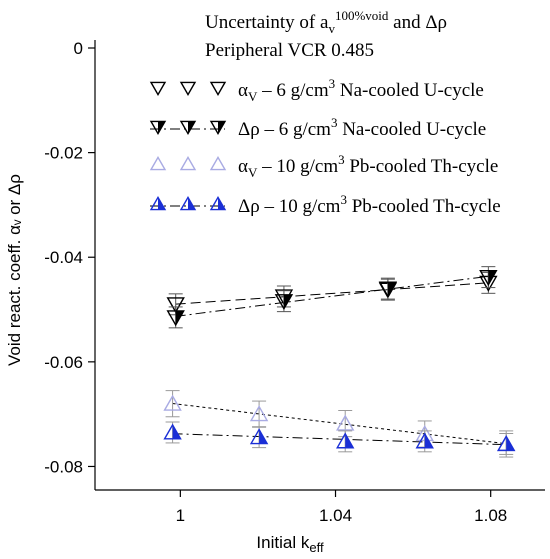 Image resolution: width=550 pixels, height=559 pixels. Describe the element at coordinates (63, 153) in the screenshot. I see `y-tick-label: -0.02` at that location.